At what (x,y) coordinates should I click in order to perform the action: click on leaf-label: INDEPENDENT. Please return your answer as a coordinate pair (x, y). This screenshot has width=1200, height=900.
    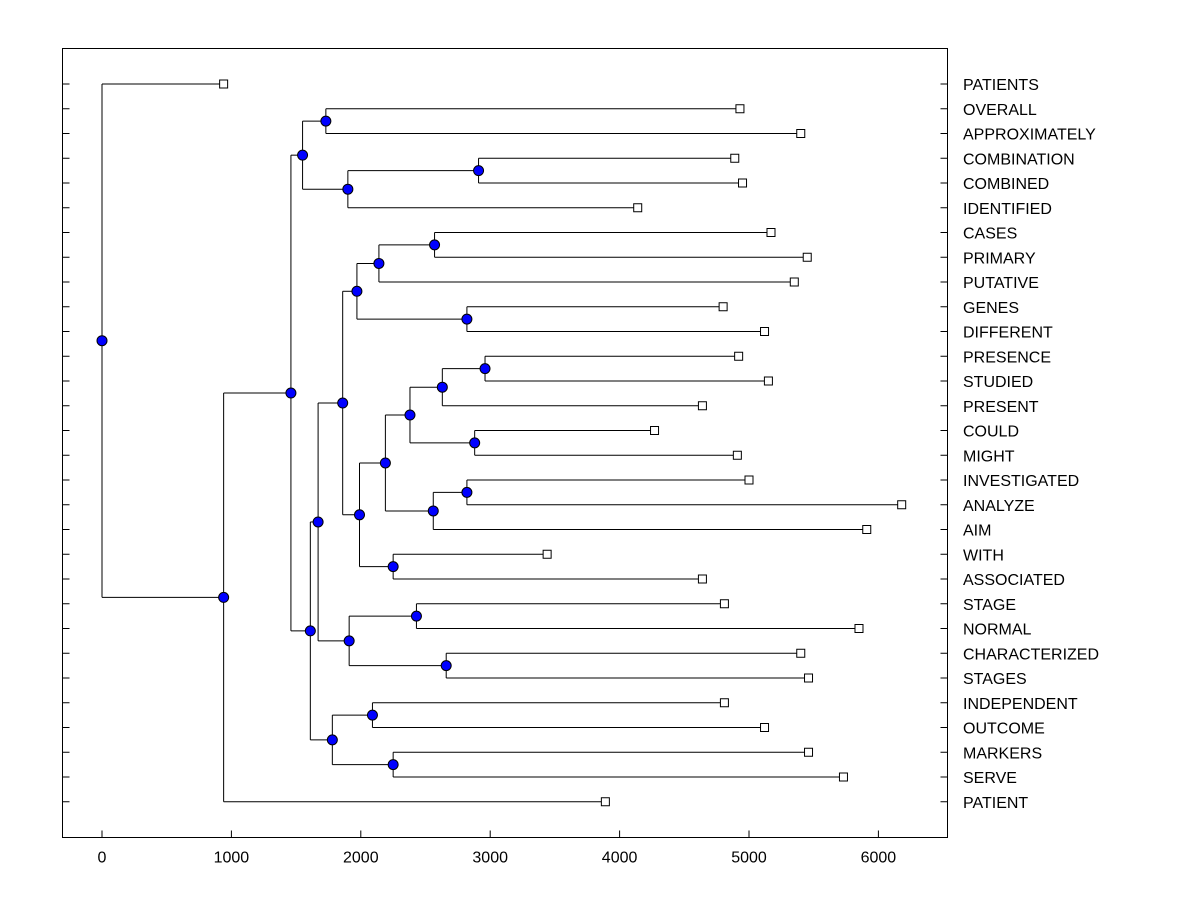
    Looking at the image, I should click on (1020, 704).